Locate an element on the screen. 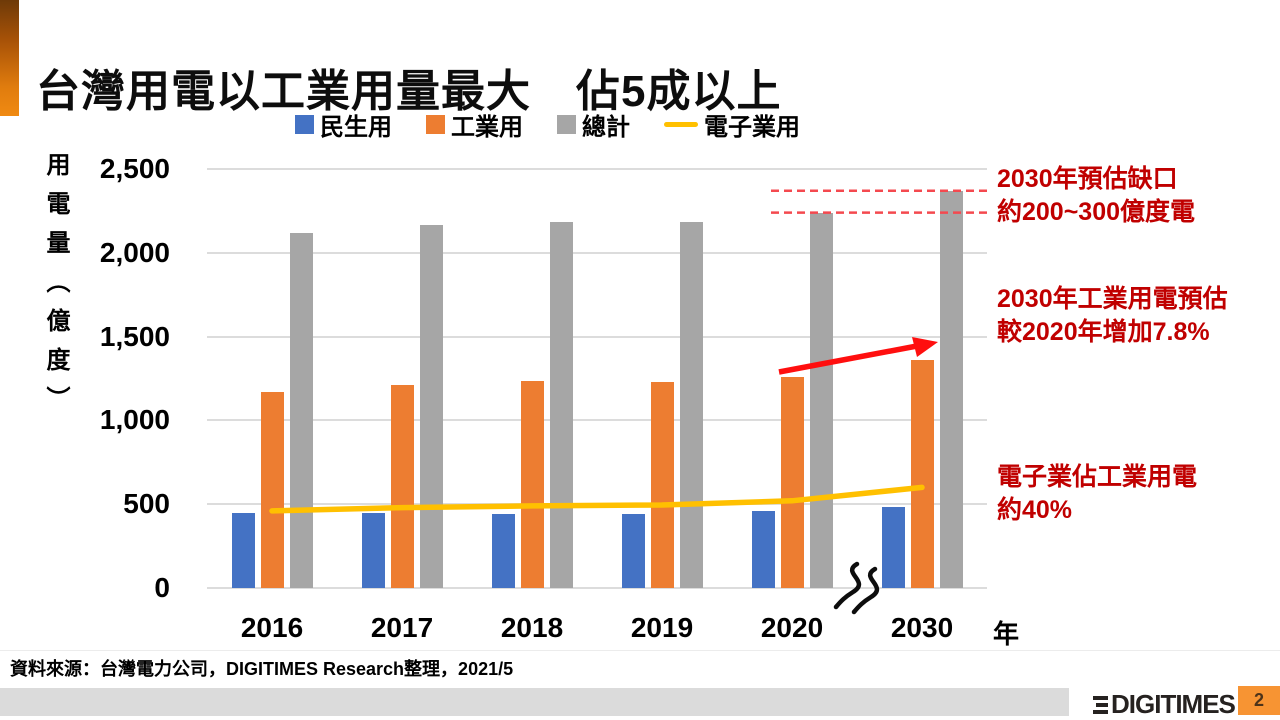  bar-工業用-2016 is located at coordinates (272, 489).